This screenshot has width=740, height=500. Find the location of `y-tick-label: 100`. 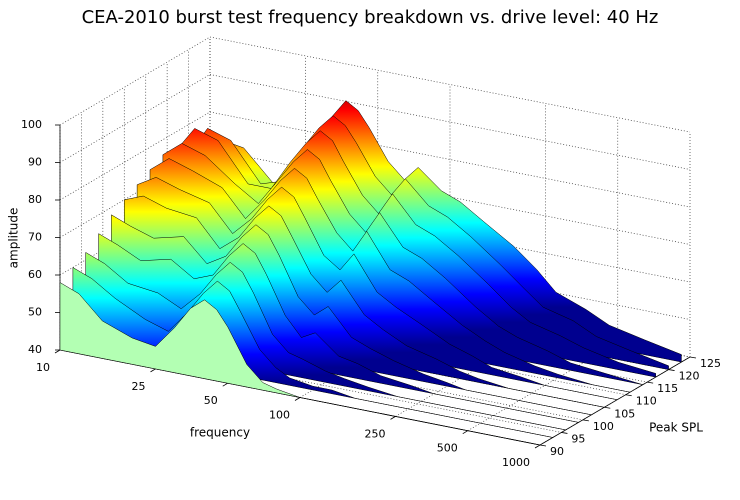

y-tick-label: 100 is located at coordinates (603, 426).